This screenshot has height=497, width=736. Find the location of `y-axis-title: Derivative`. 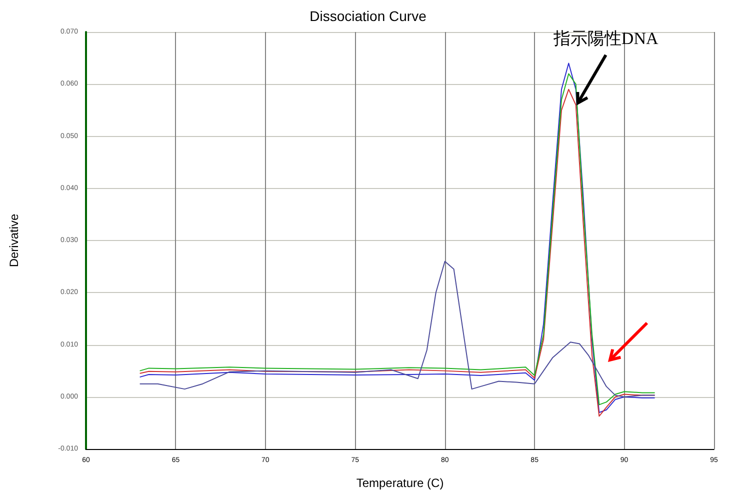

y-axis-title: Derivative is located at coordinates (14, 241).